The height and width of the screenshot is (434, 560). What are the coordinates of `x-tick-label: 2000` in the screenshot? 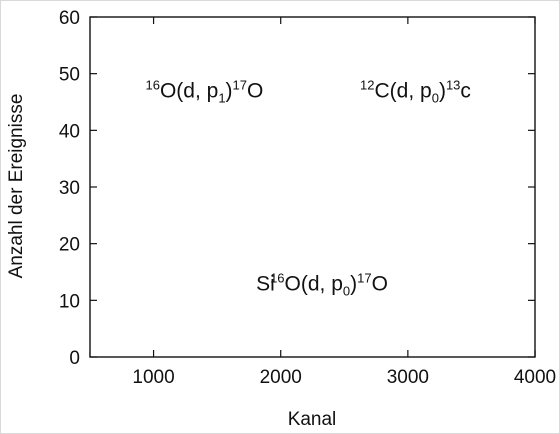 It's located at (281, 377).